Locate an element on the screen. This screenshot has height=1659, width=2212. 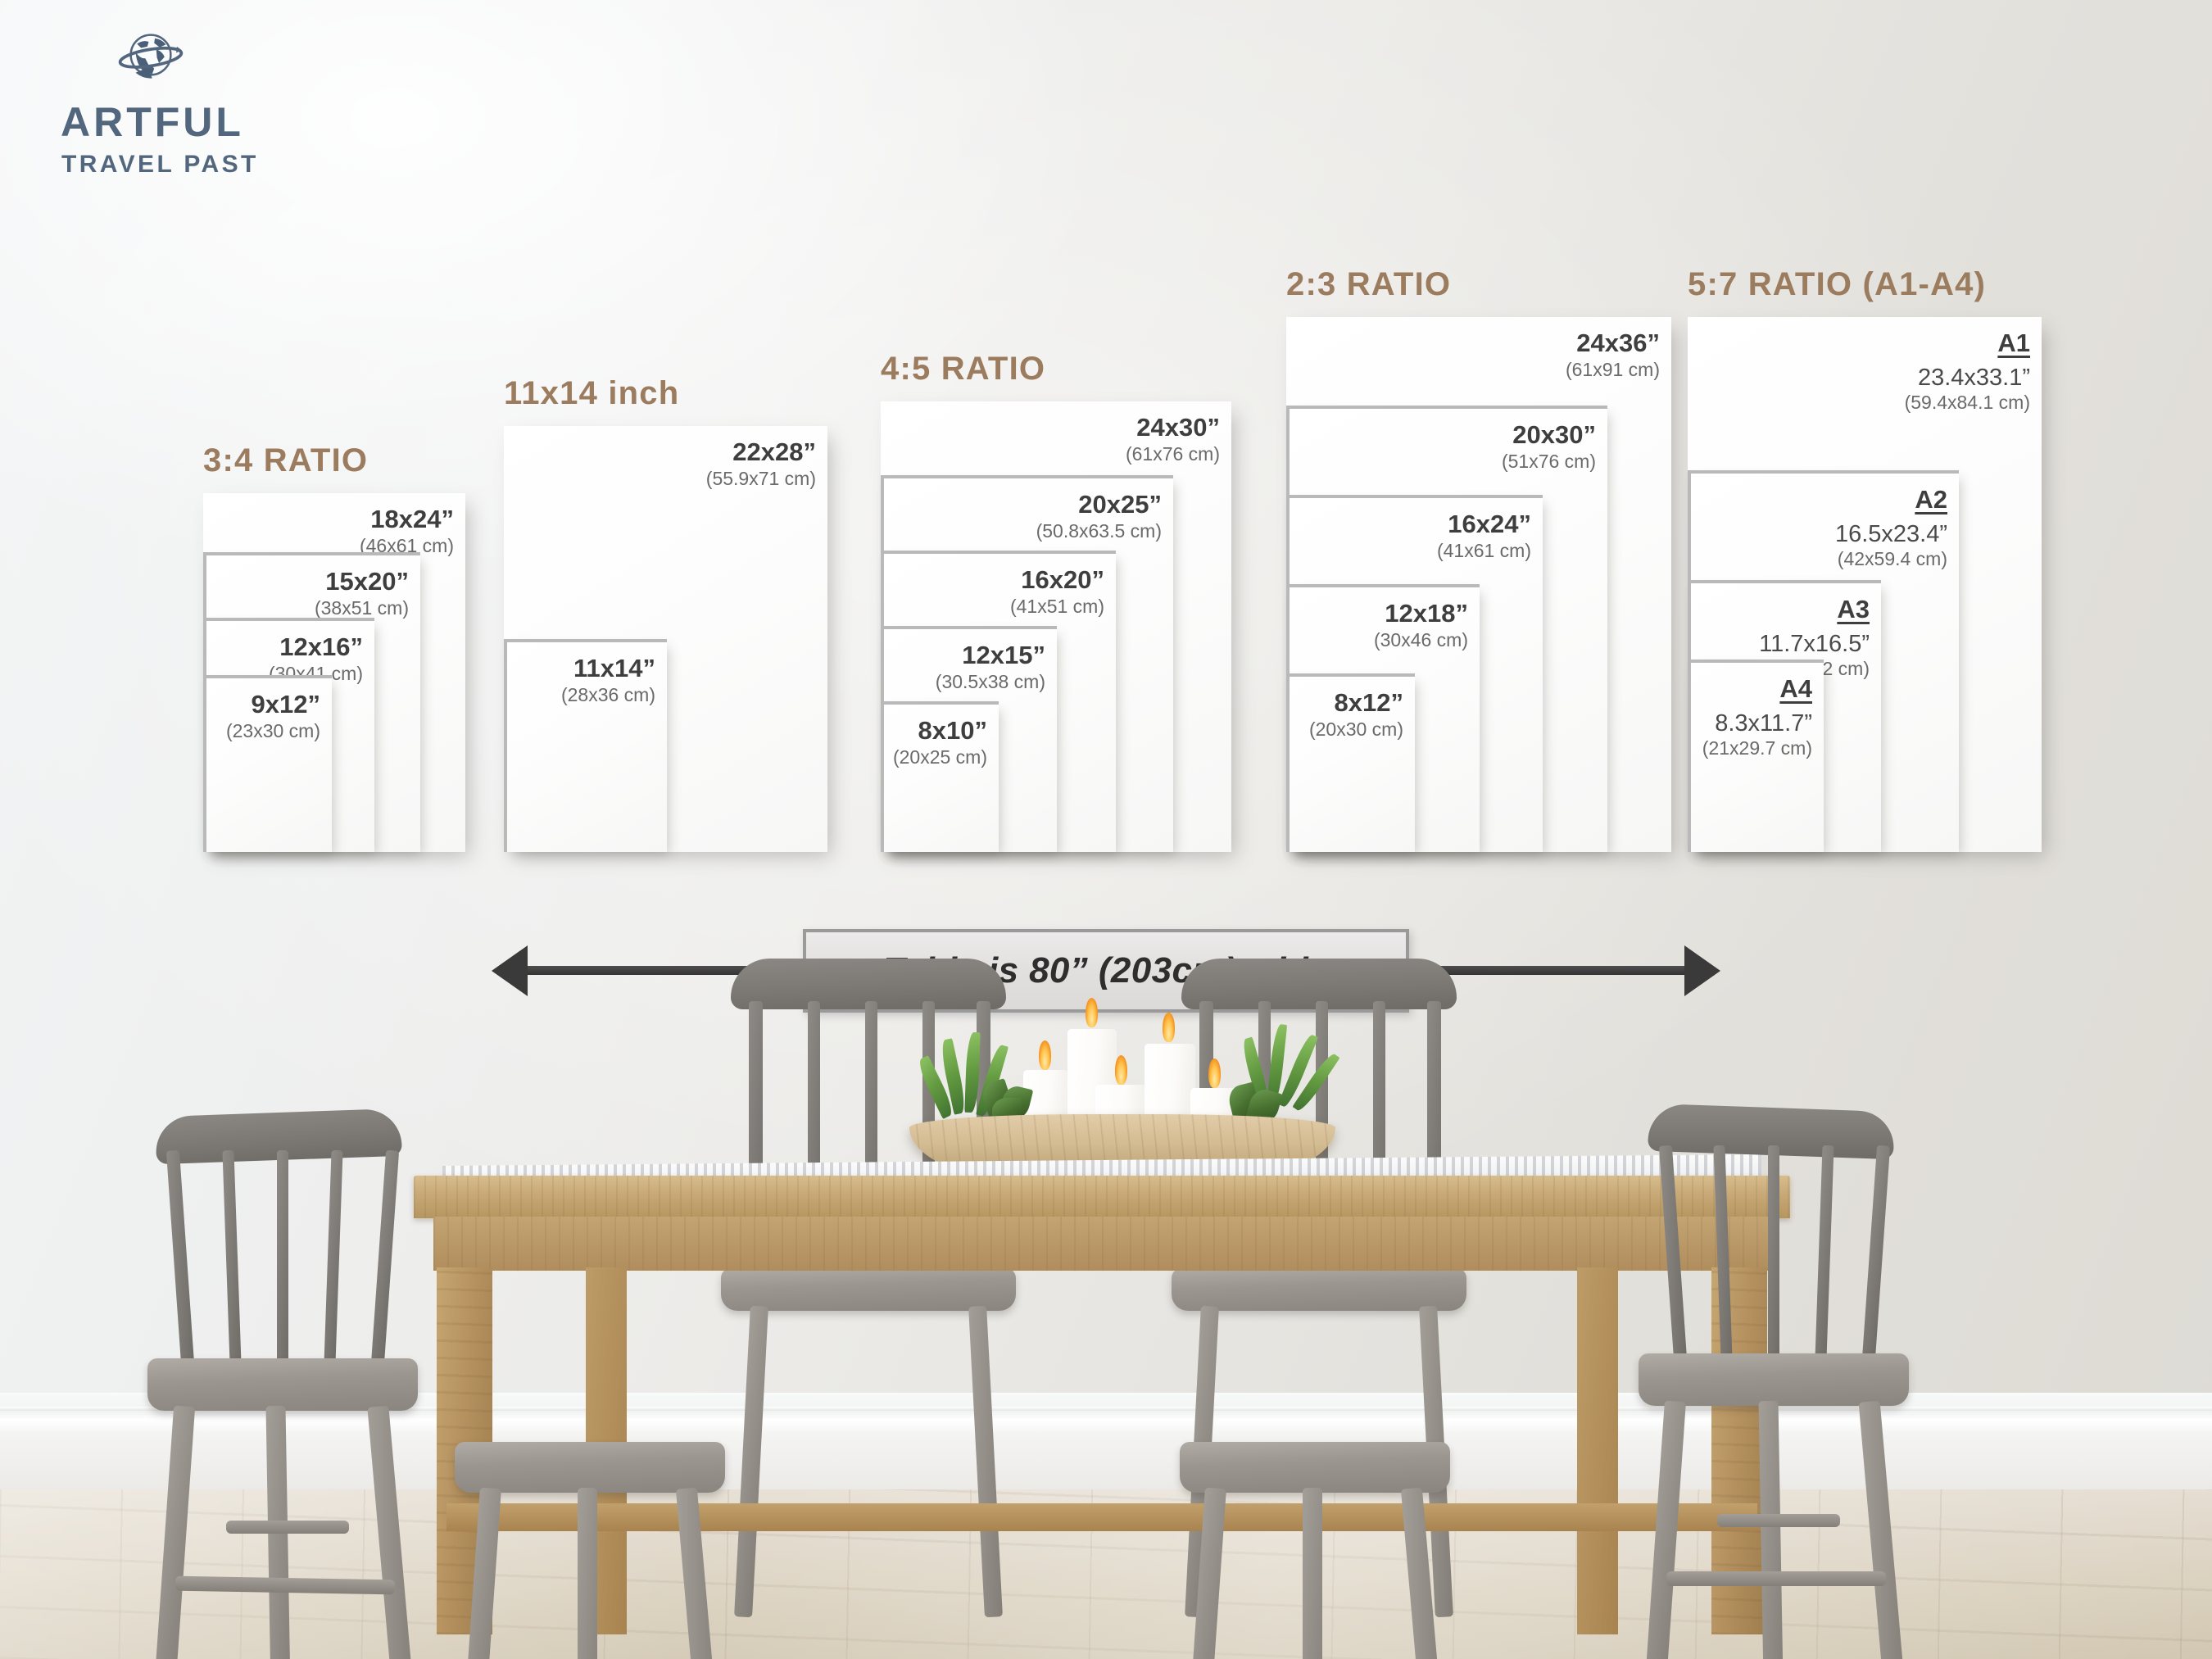
group-title-4-5: 4:5 RATIO is located at coordinates (963, 369).